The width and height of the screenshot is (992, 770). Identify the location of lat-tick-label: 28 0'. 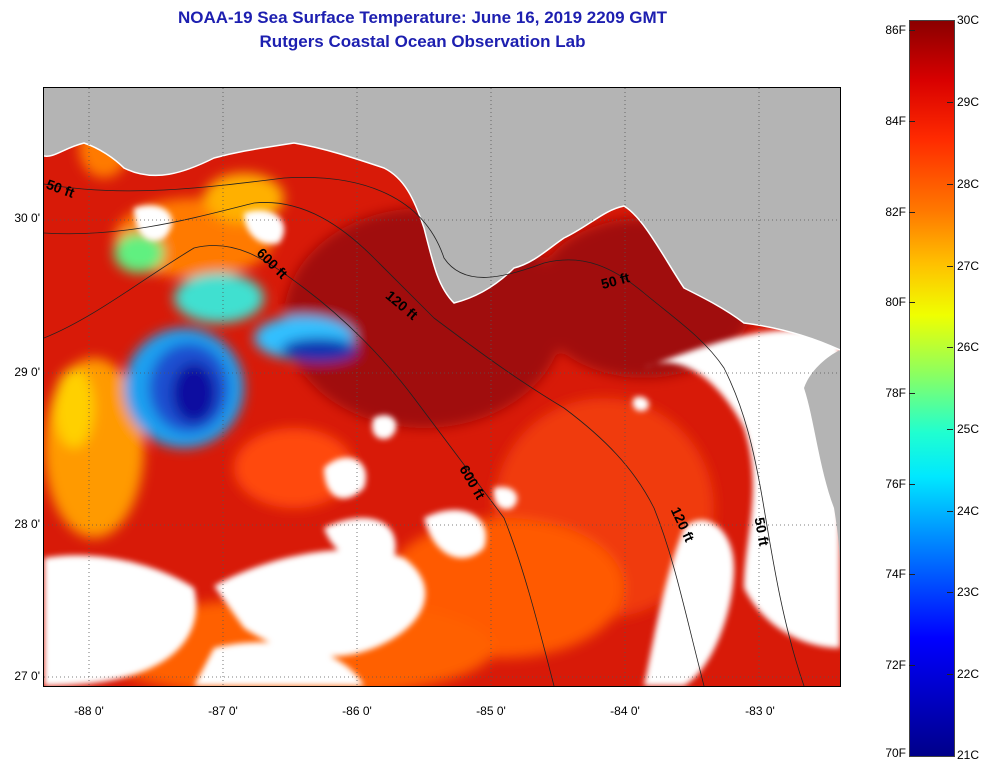
(27, 524).